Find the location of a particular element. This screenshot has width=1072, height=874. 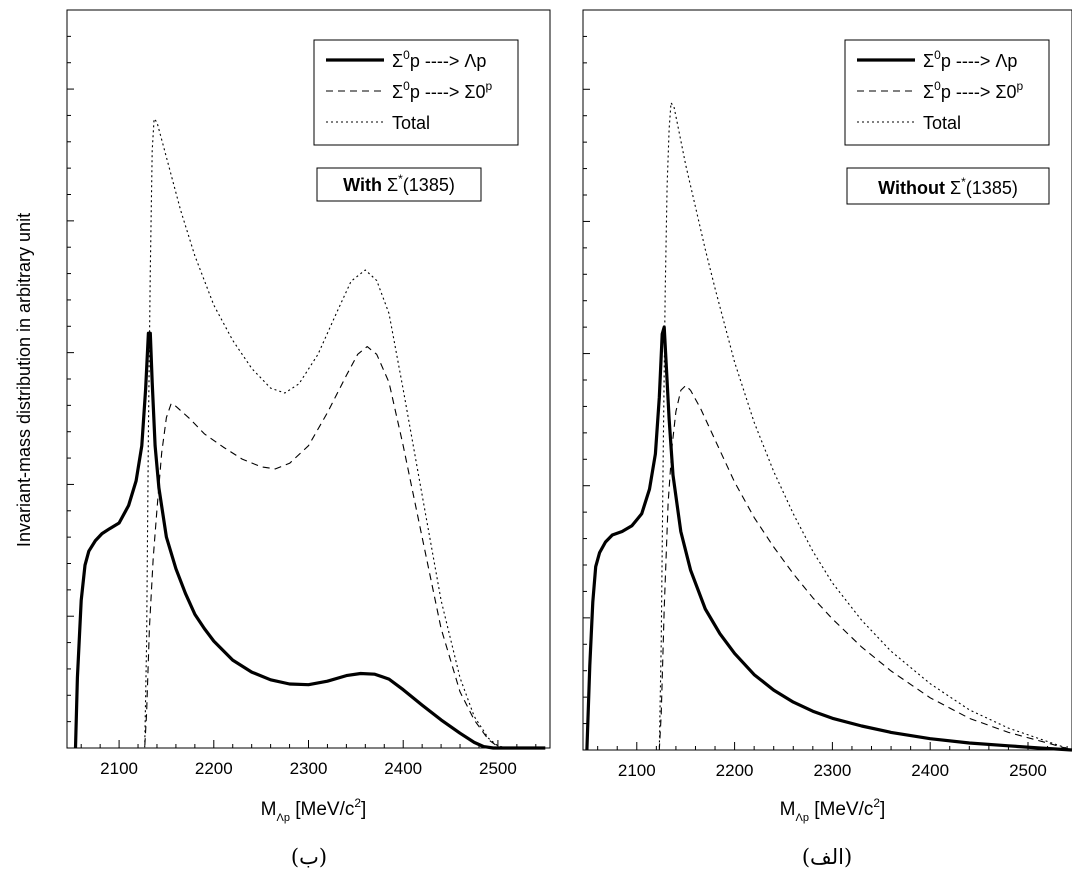

annotation-text: With Σ*(1385) is located at coordinates (399, 183).